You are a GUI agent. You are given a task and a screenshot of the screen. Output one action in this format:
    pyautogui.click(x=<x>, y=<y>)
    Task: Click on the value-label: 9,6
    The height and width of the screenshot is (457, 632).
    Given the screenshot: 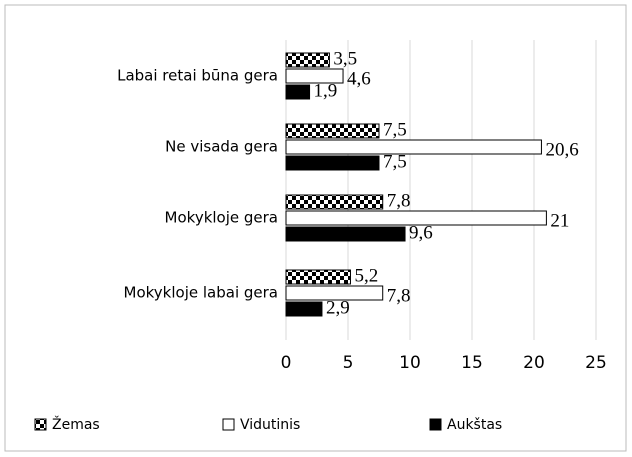 What is the action you would take?
    pyautogui.click(x=421, y=232)
    